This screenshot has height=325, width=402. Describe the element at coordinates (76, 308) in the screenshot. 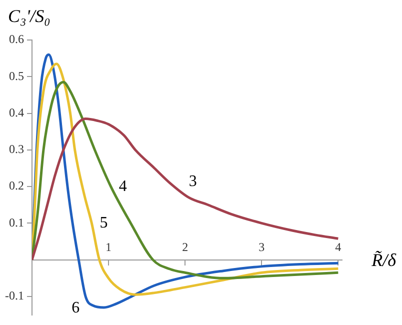

I see `series-label: 6` at that location.